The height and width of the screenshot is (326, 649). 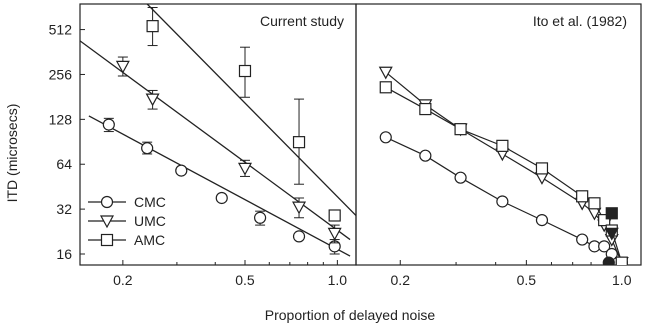 What do you see at coordinates (302, 21) in the screenshot?
I see `panel-title: Current study` at bounding box center [302, 21].